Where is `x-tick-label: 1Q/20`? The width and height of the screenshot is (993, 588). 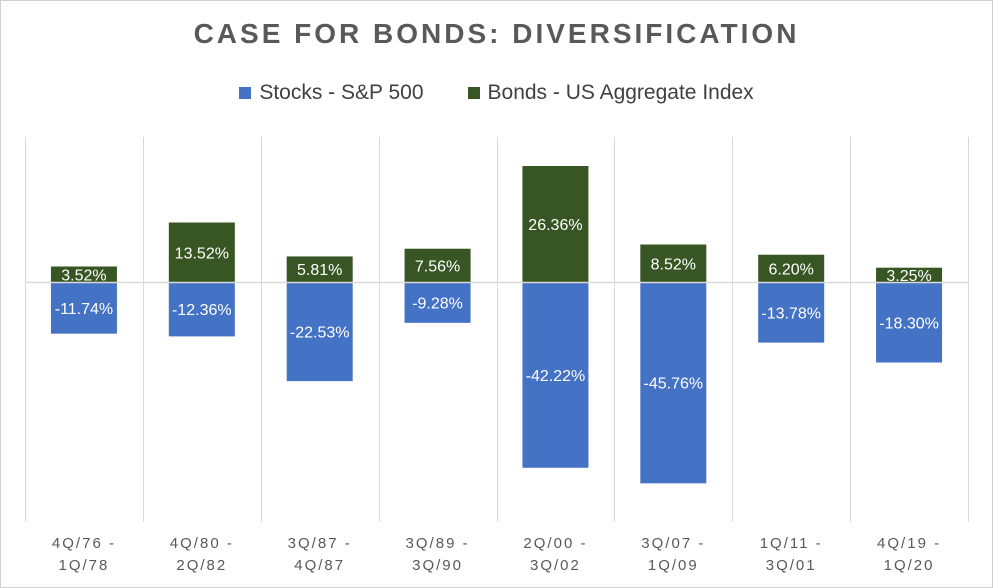
x-tick-label: 1Q/20 is located at coordinates (909, 565).